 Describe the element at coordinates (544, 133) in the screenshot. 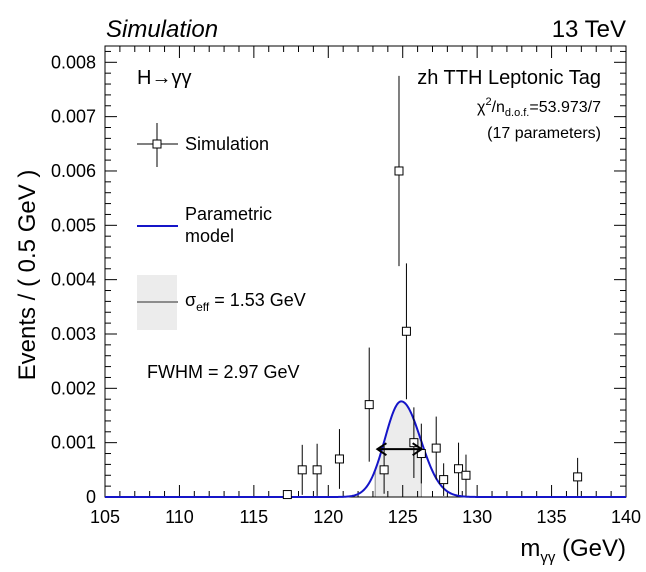

I see `parameters-label: (17 parameters)` at that location.